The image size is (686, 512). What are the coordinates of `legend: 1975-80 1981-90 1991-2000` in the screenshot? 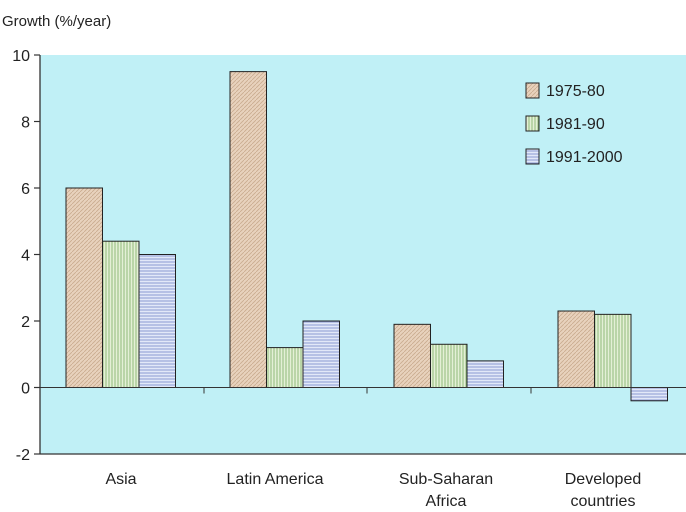 It's located at (574, 124).